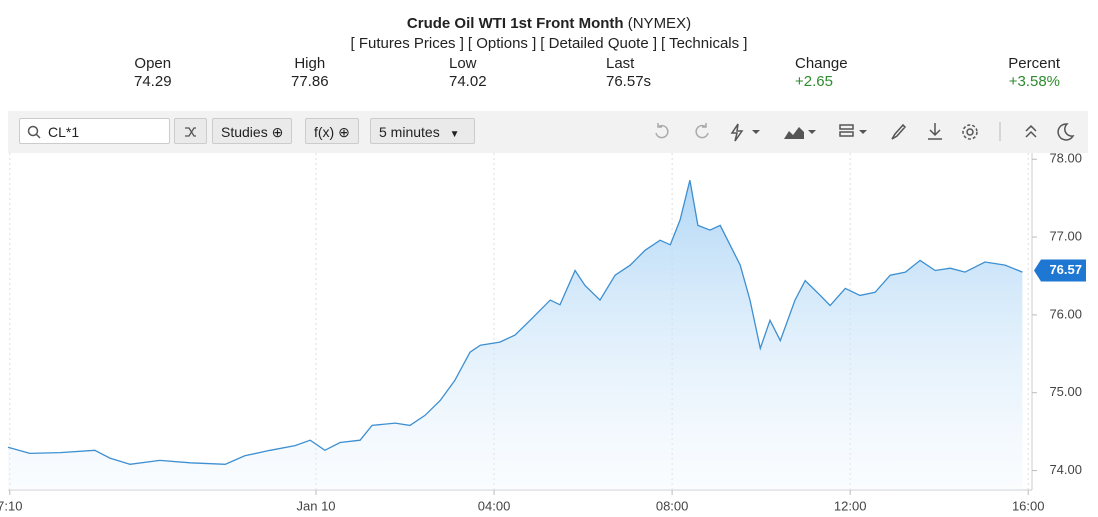  I want to click on title-main: Crude Oil WTI 1st Front Month, so click(515, 23).